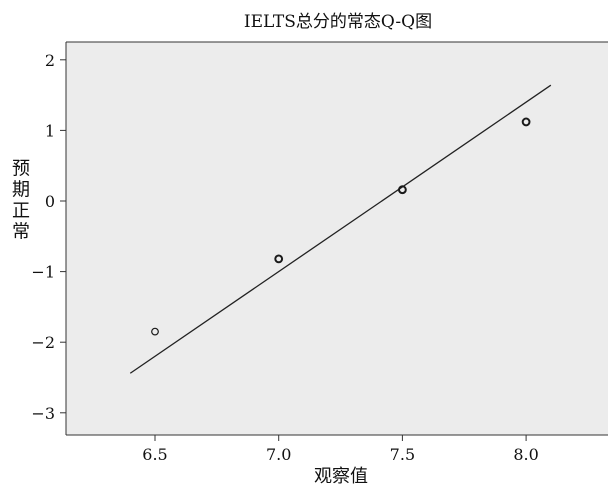 The image size is (608, 488). What do you see at coordinates (48, 237) in the screenshot?
I see `y-ticks: 2 1 0 −1 −2 −3` at bounding box center [48, 237].